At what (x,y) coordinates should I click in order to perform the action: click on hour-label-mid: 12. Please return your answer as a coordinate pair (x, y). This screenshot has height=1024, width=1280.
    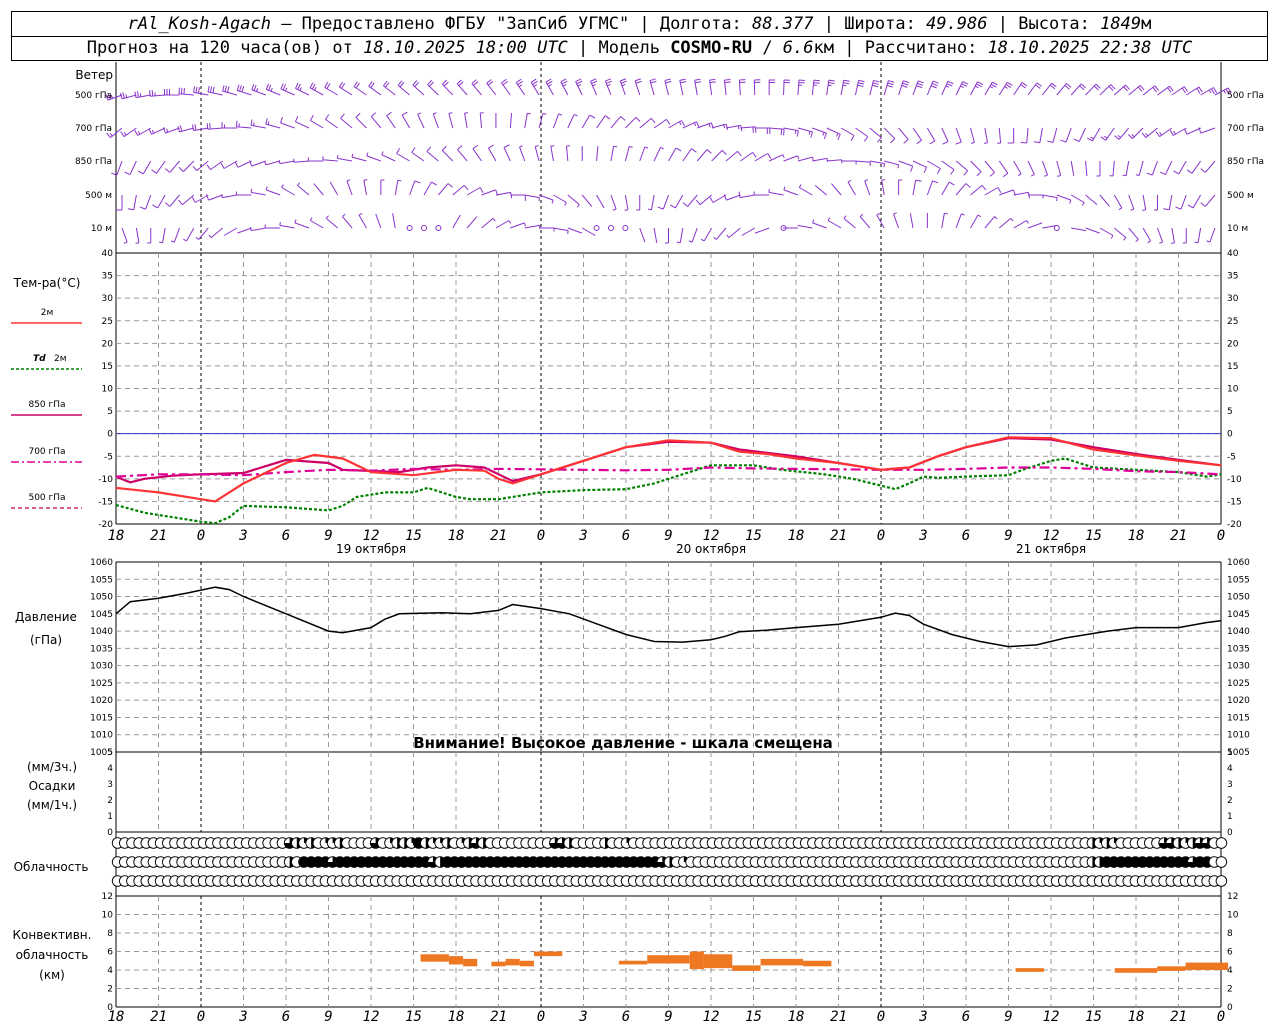
    Looking at the image, I should click on (711, 536).